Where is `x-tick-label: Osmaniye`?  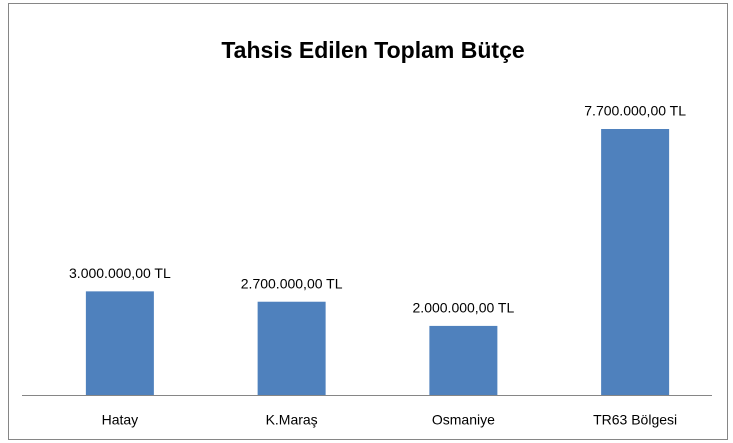 x-tick-label: Osmaniye is located at coordinates (463, 420).